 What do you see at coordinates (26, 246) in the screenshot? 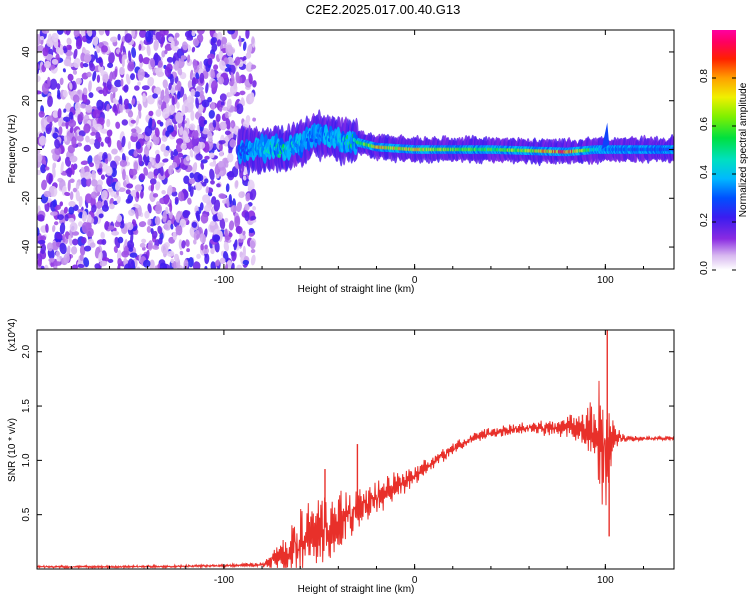
I see `y-tick-label: -40` at bounding box center [26, 246].